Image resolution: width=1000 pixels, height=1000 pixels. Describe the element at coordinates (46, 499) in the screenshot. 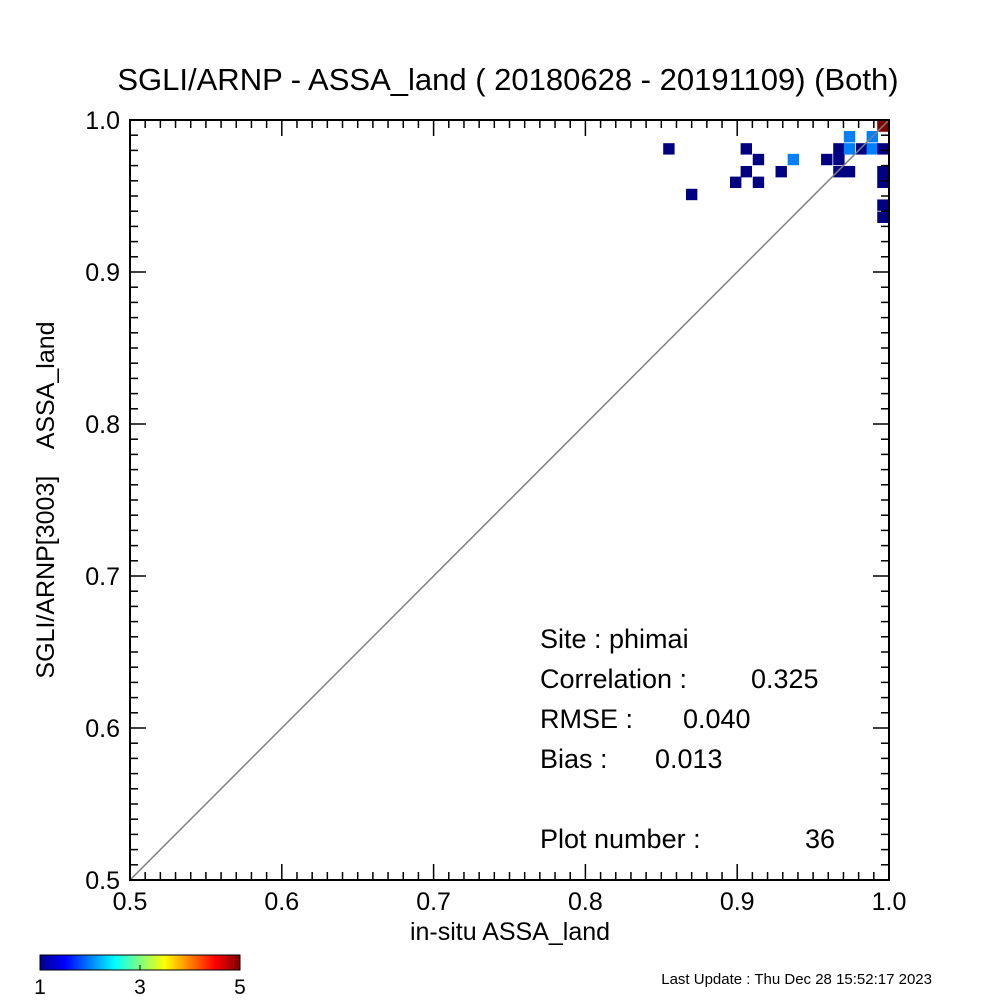

I see `y-axis-label: SGLI/ARNP[3003] ASSA_land` at that location.